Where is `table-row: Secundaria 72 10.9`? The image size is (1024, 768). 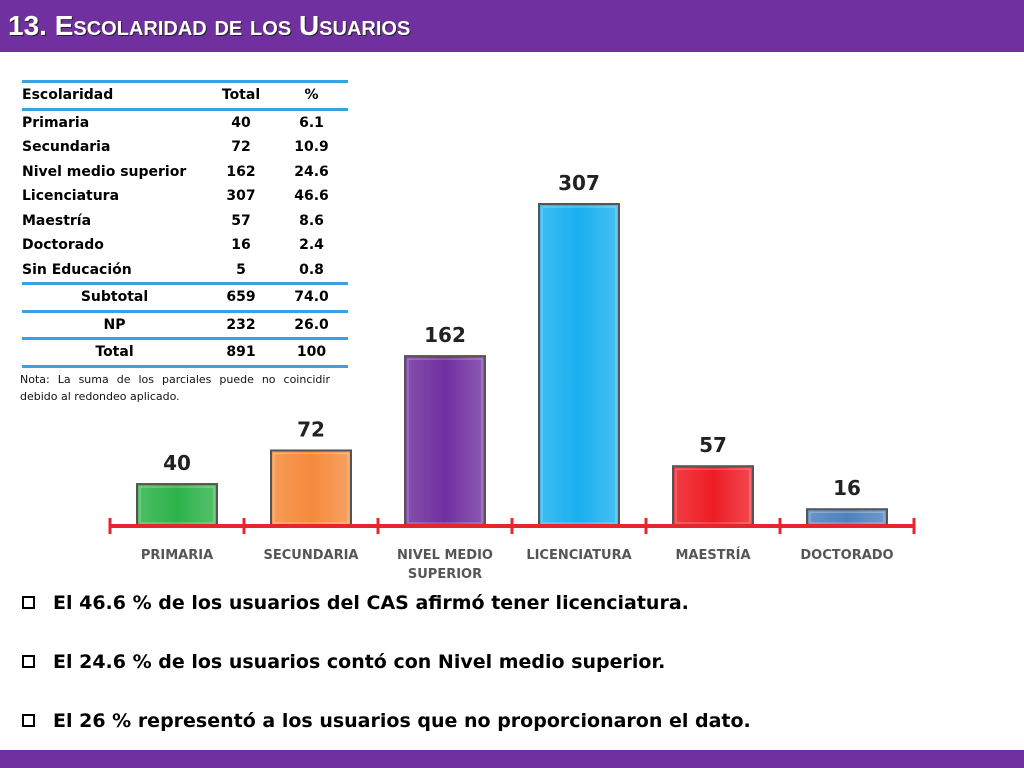
table-row: Secundaria 72 10.9 is located at coordinates (185, 147).